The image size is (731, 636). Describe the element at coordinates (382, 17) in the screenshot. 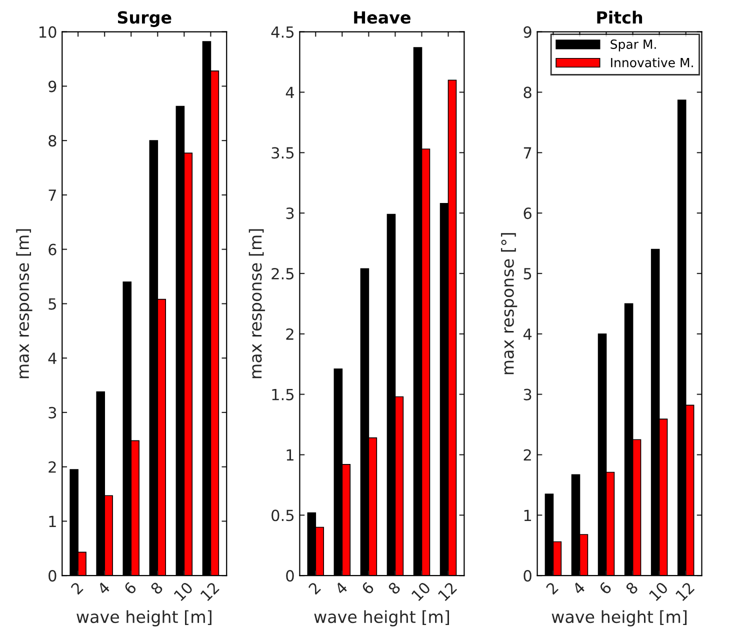

I see `chart-title: Heave` at that location.